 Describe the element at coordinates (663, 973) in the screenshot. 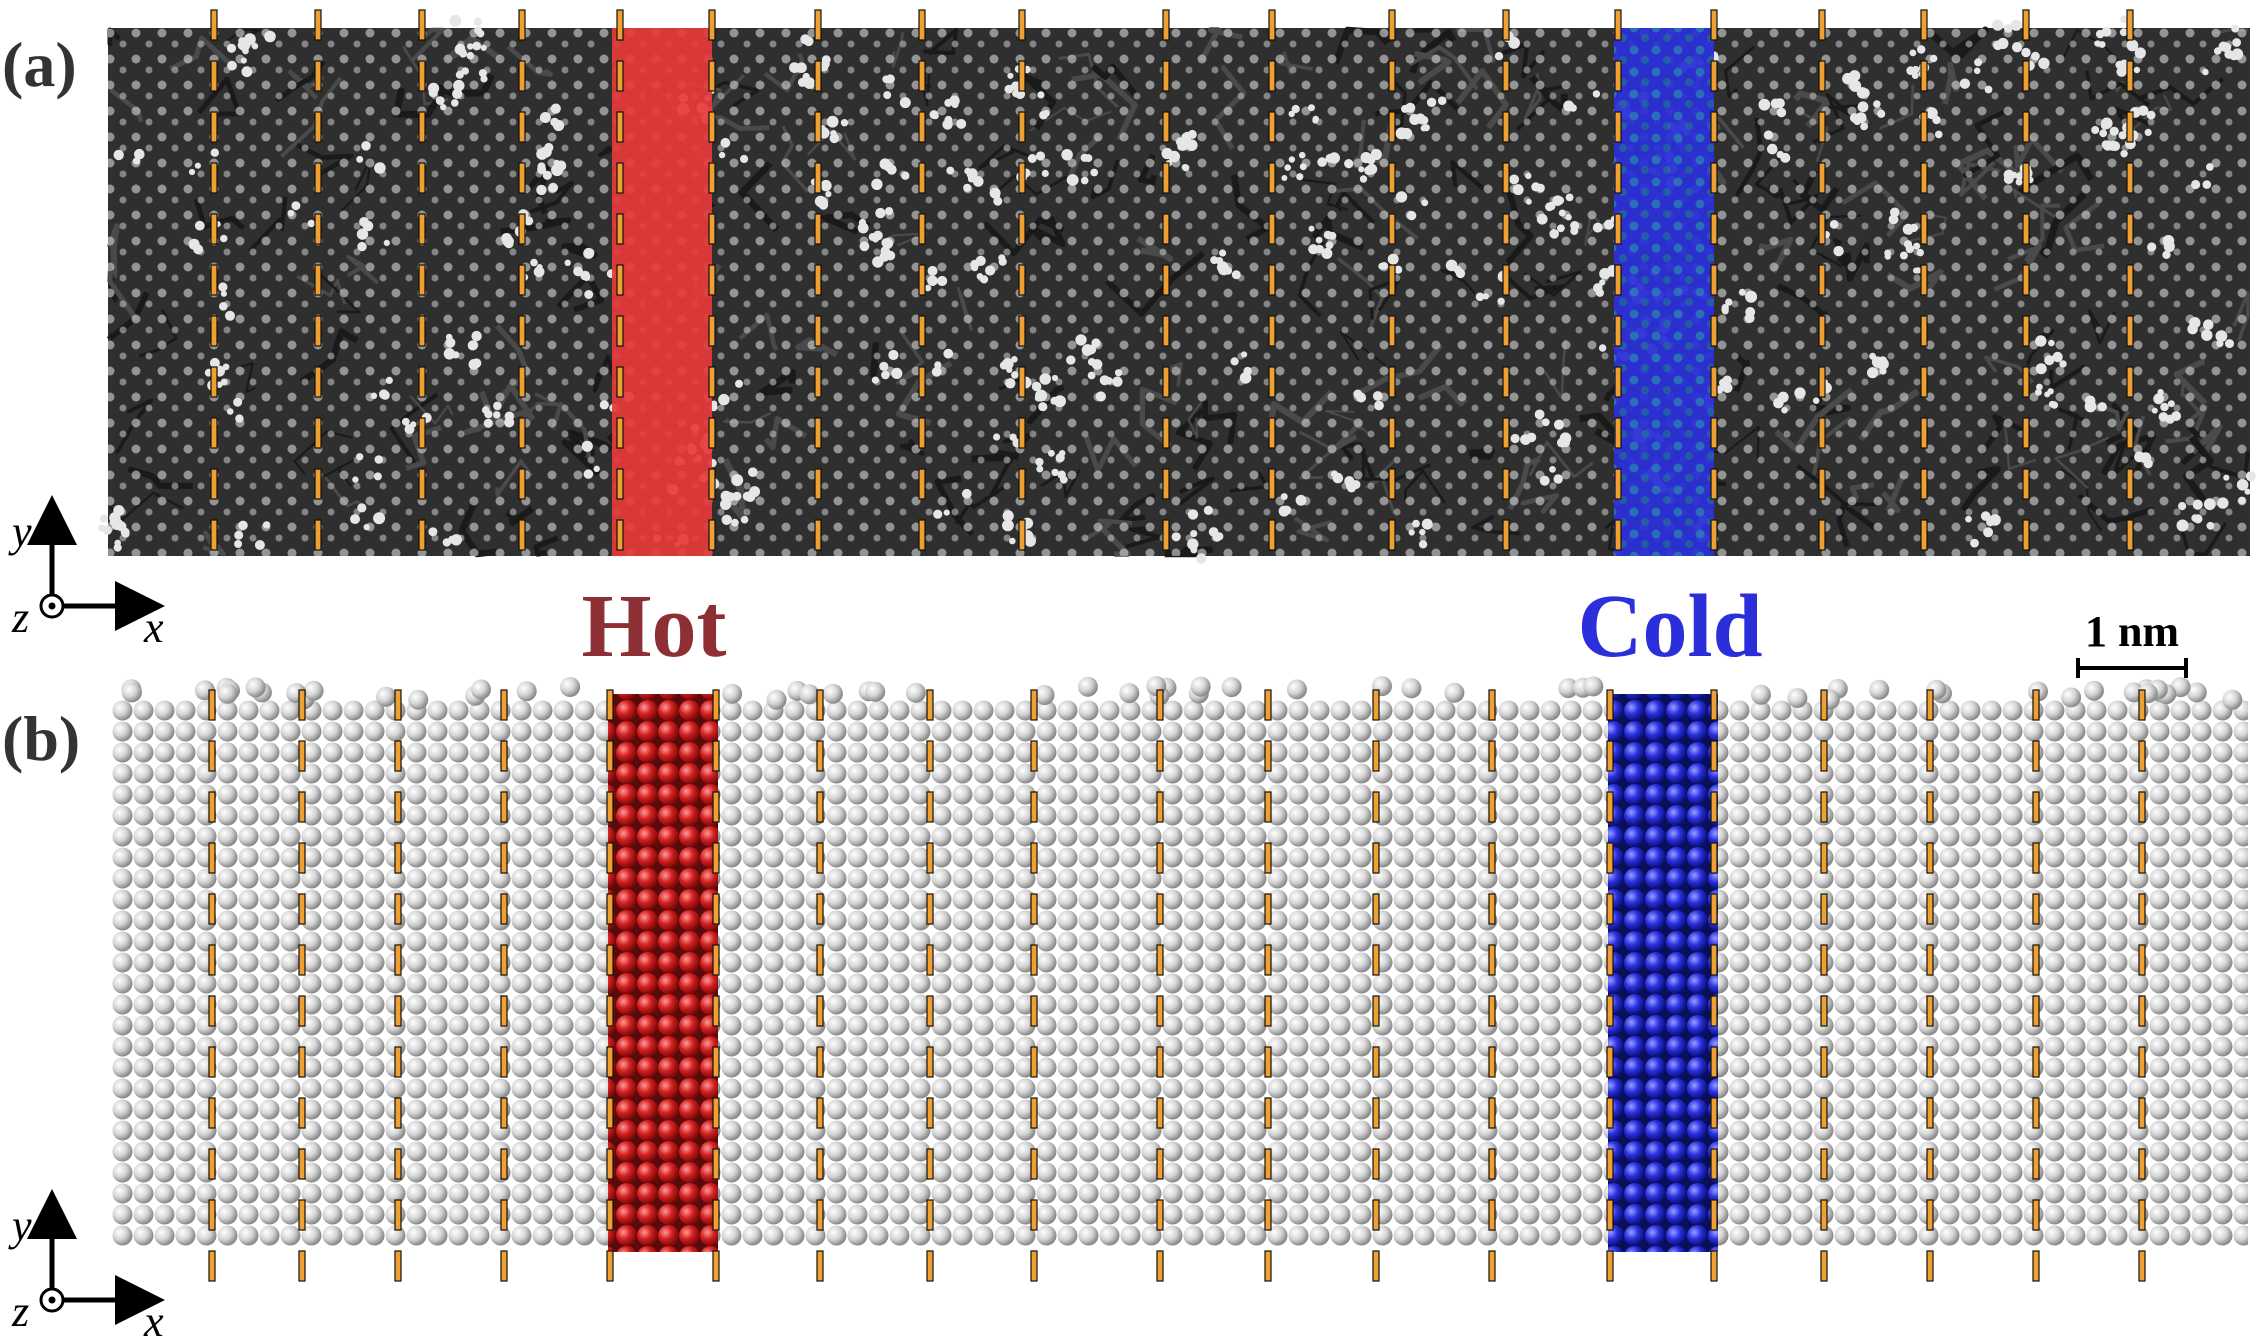

I see `hot-region-b` at that location.